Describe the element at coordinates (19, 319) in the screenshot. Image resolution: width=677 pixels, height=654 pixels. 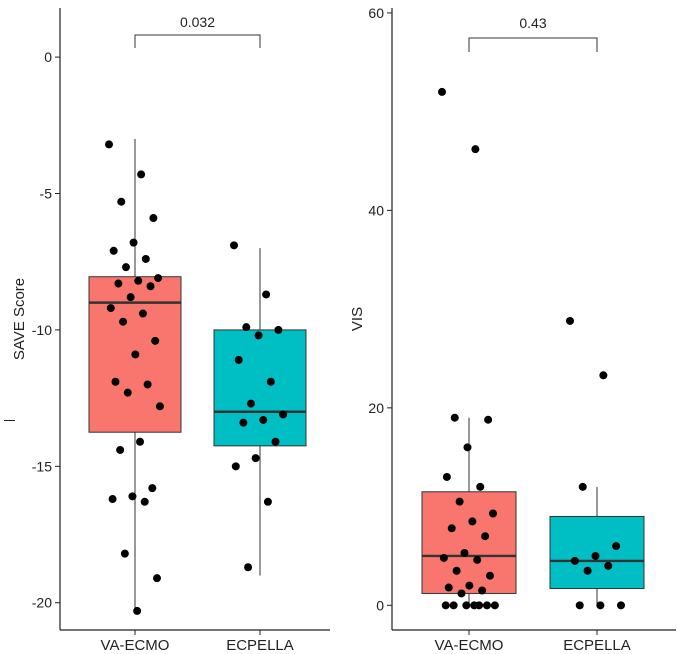
I see `y-axis-title: SAVE Score` at that location.